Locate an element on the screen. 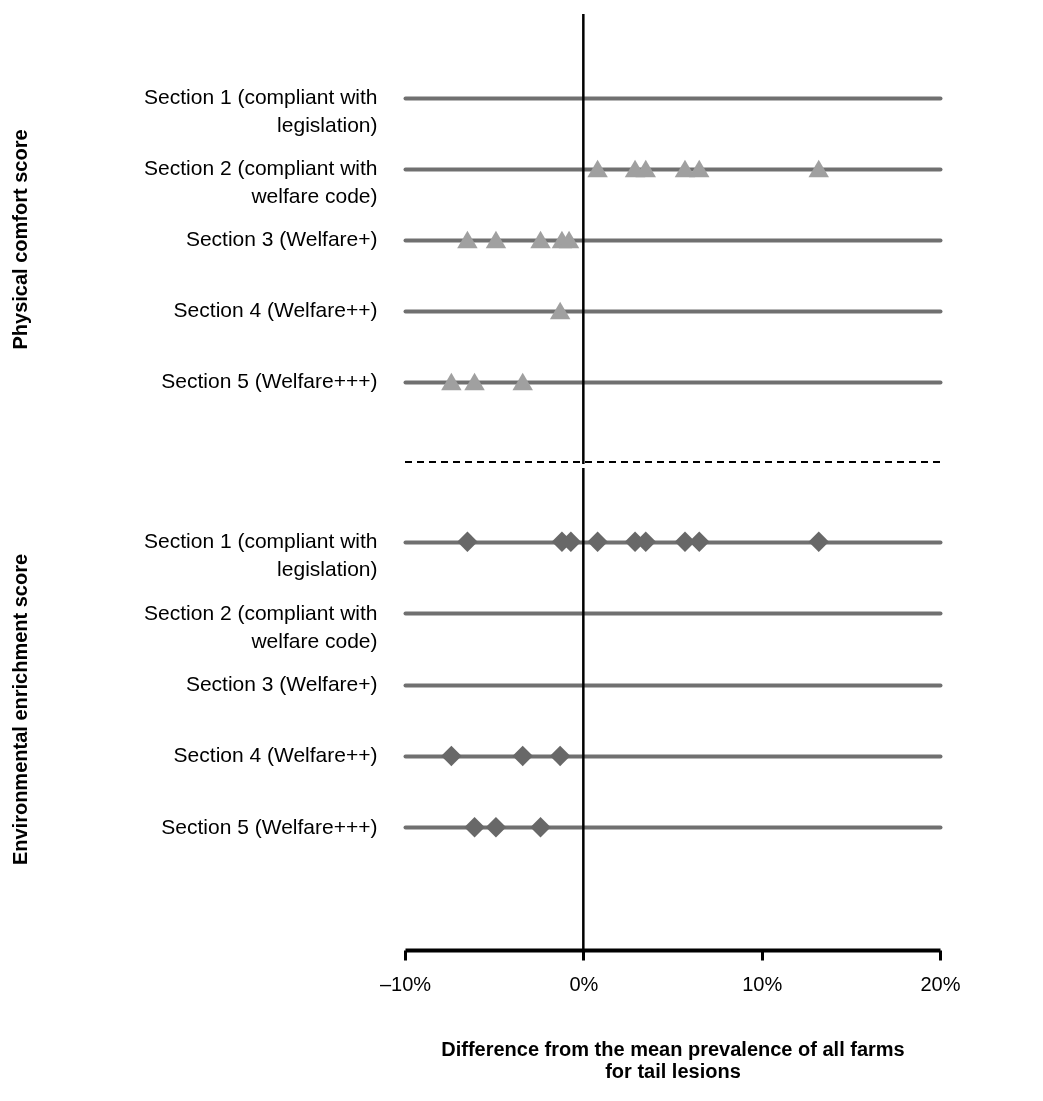 This screenshot has height=1101, width=1043. x-axis-title: Difference from the mean prevalence of all farms for tail lesions is located at coordinates (673, 1059).